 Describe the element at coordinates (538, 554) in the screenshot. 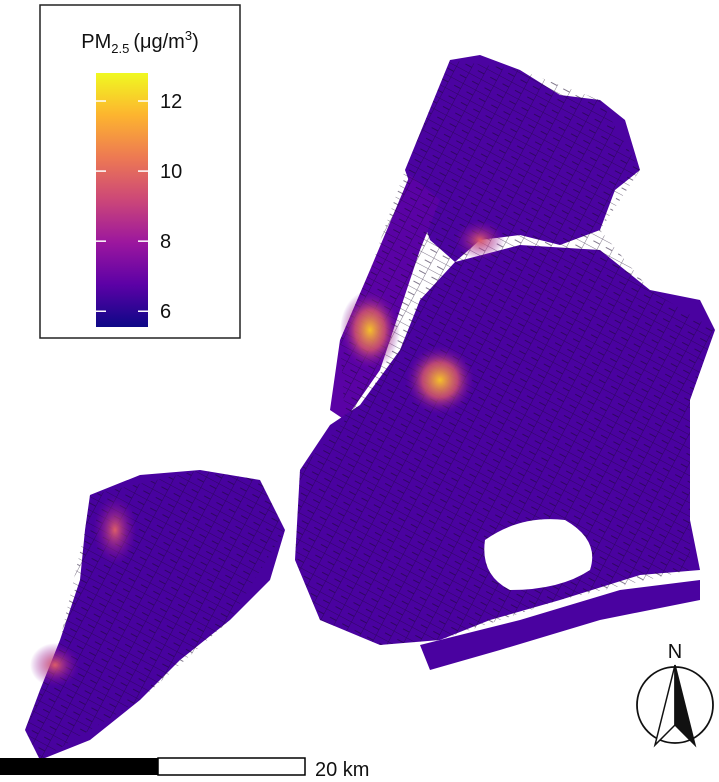

I see `jamaica-bay` at that location.